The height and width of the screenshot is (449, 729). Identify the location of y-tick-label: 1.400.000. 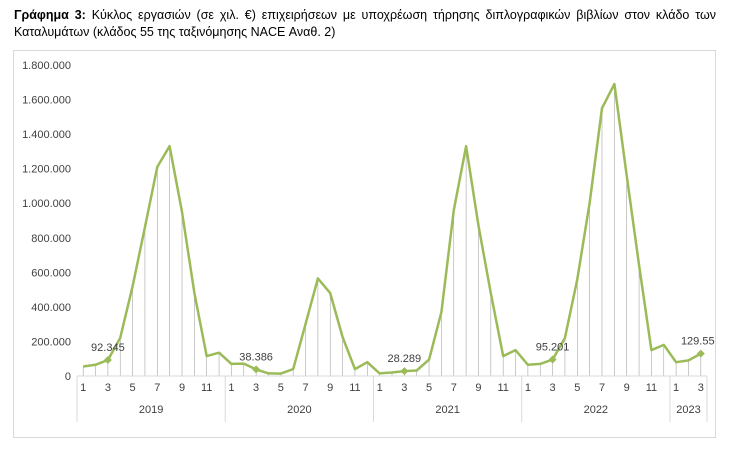
(46, 135).